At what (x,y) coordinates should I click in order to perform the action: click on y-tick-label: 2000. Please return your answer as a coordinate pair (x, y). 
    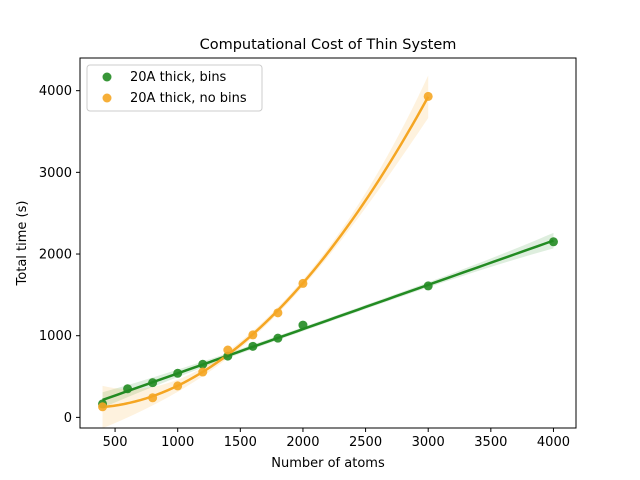
    Looking at the image, I should click on (55, 255).